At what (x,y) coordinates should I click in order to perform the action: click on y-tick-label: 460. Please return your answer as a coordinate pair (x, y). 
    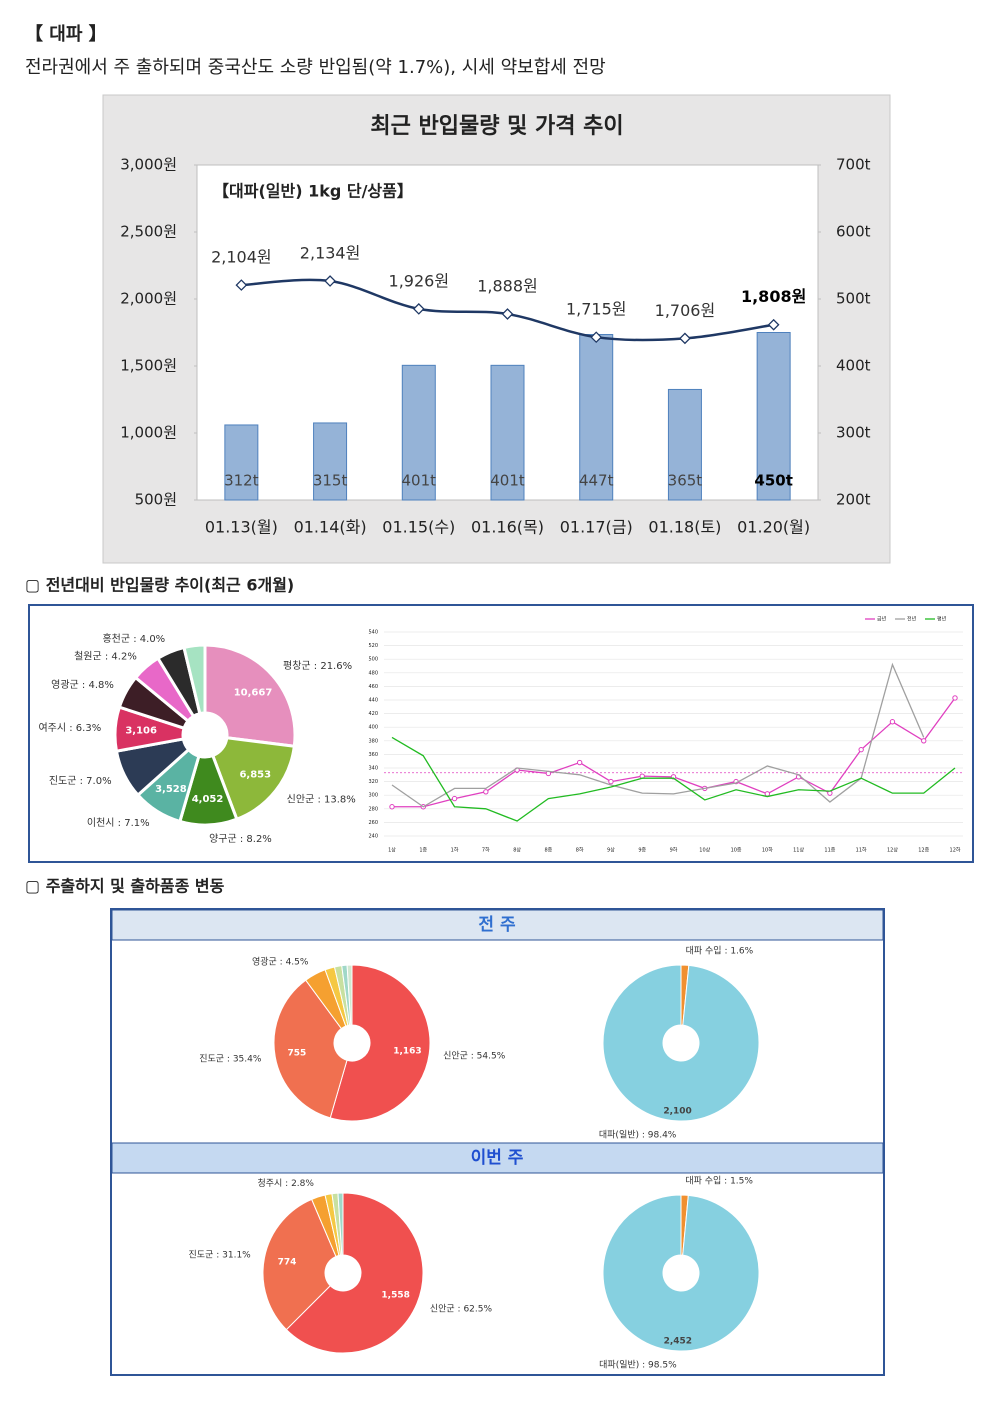
    Looking at the image, I should click on (373, 687).